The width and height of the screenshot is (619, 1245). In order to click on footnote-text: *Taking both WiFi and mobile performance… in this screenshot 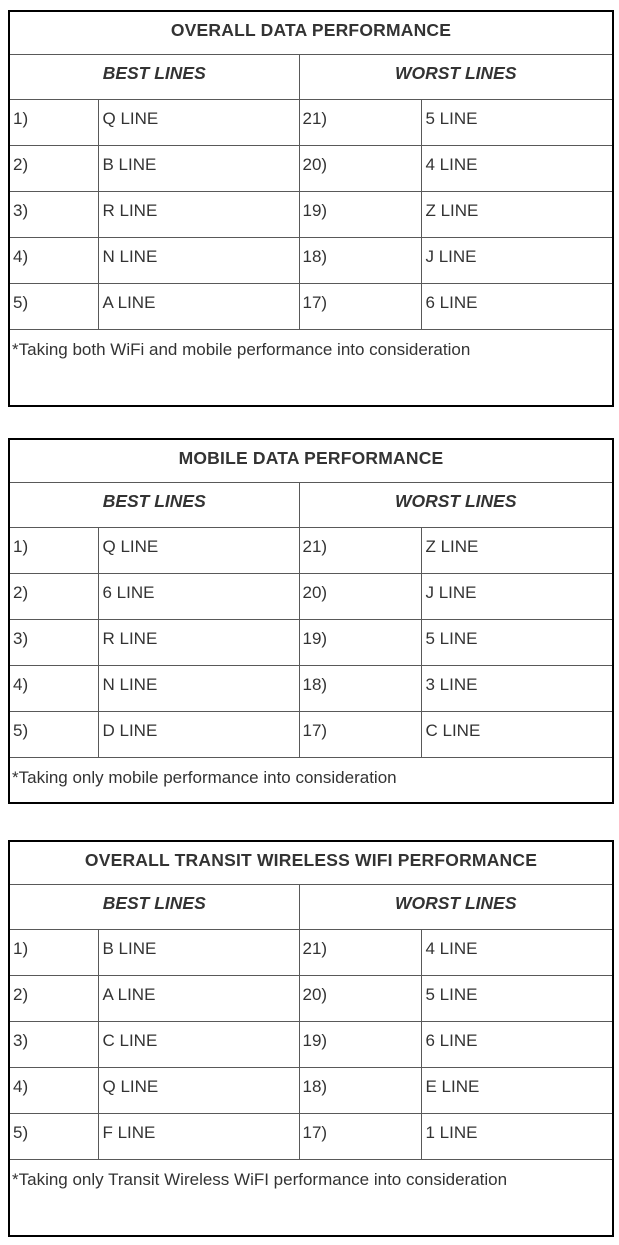, I will do `click(241, 349)`.